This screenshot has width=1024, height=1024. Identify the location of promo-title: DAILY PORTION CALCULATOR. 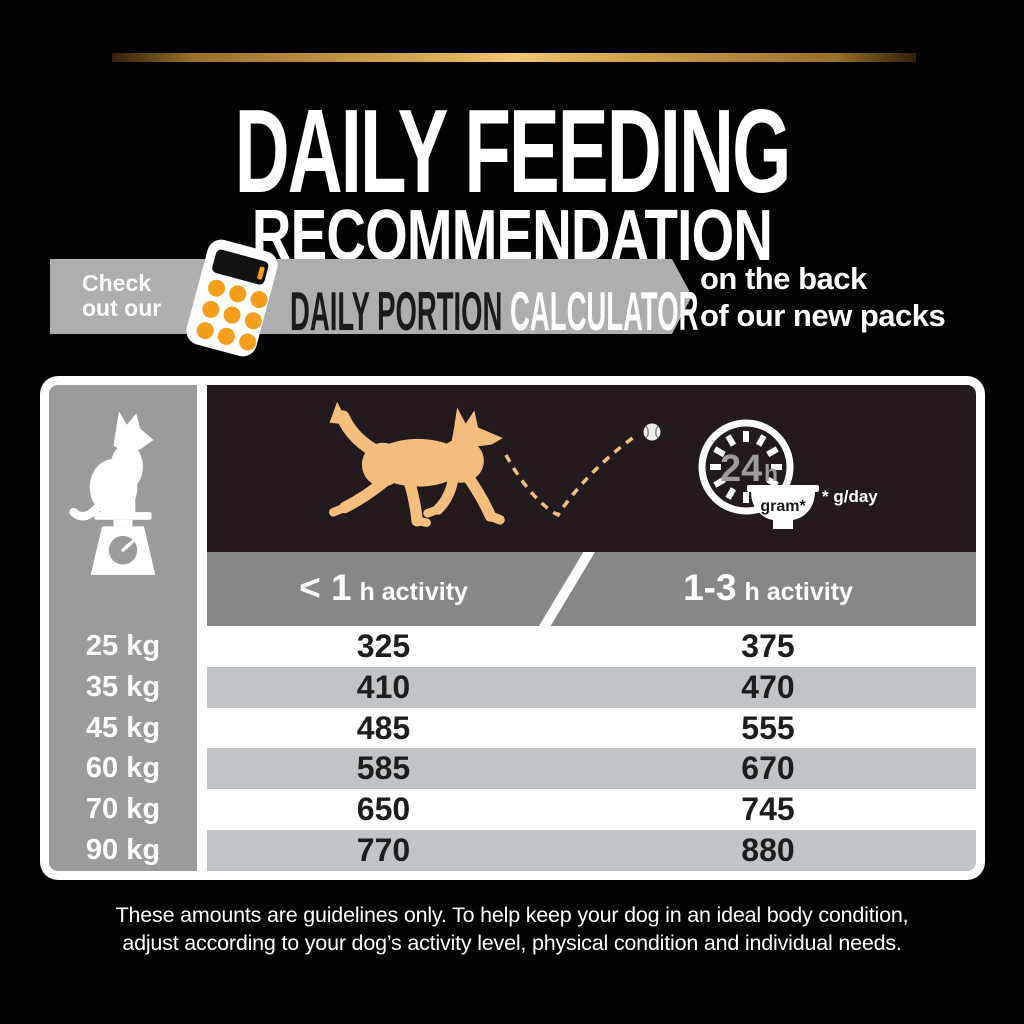
(494, 311).